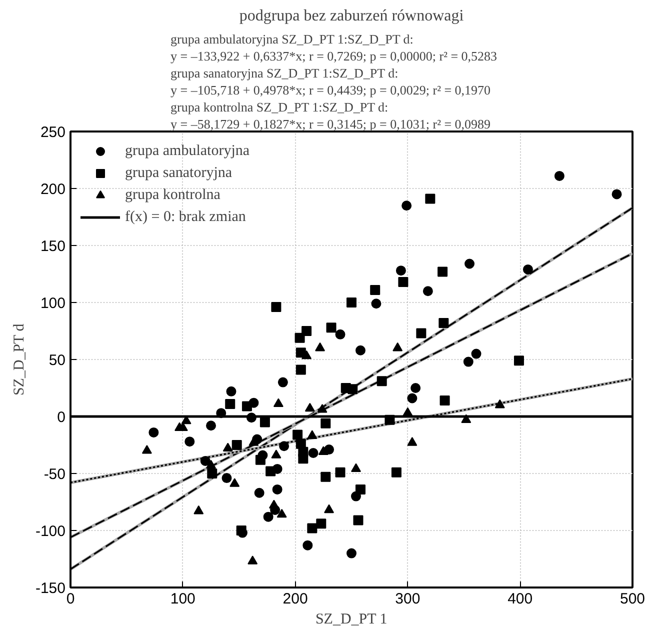 This screenshot has width=672, height=637. I want to click on text: grupa sanatoryjna SZ_D_PT 1:SZ_D_PT d:, so click(284, 73).